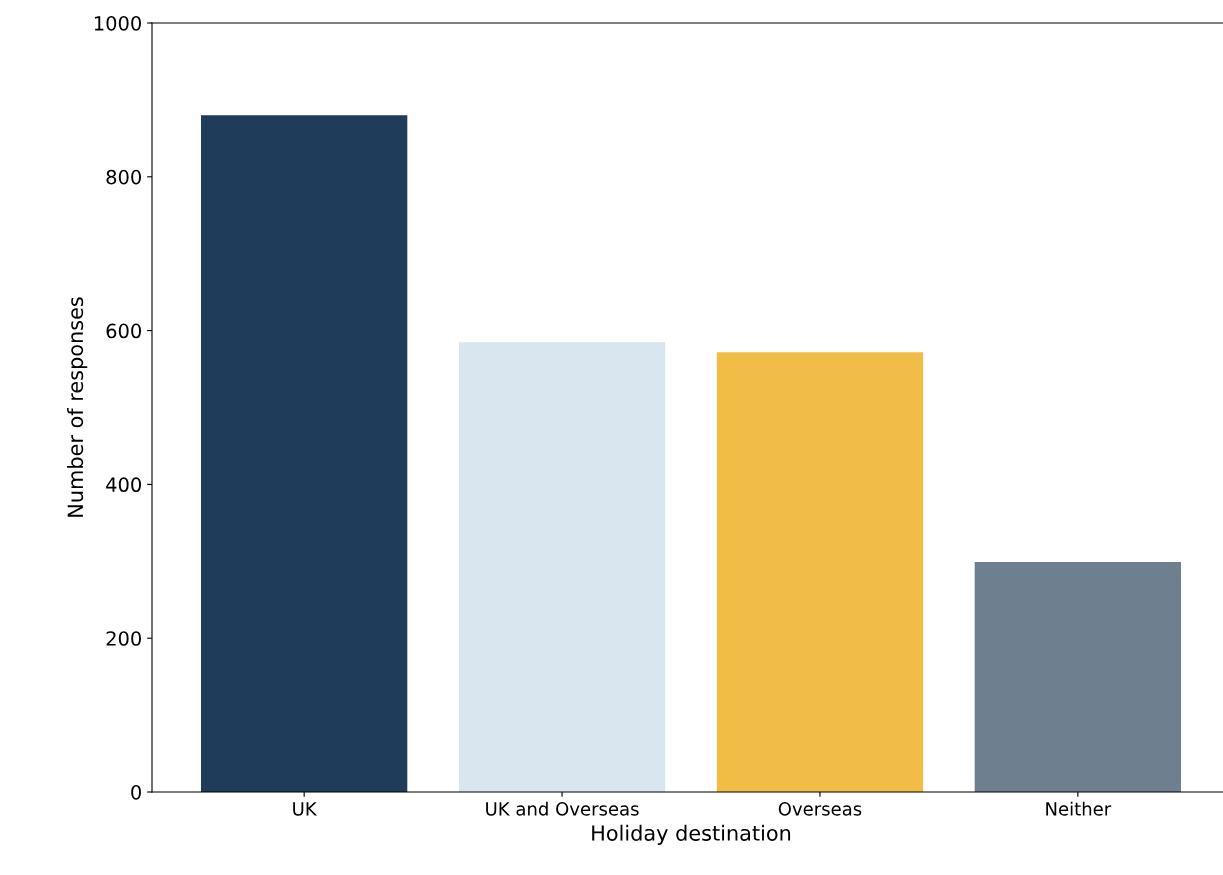 The height and width of the screenshot is (875, 1223). Describe the element at coordinates (123, 638) in the screenshot. I see `y-tick-label: 200` at that location.